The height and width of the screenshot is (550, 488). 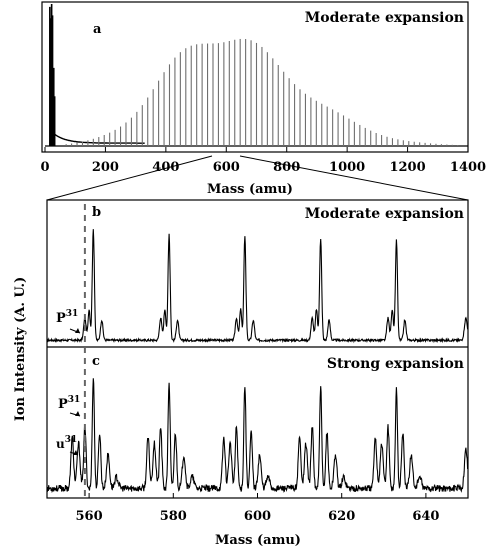 What do you see at coordinates (250, 189) in the screenshot?
I see `panel-a-xlabel: Mass (amu)` at bounding box center [250, 189].